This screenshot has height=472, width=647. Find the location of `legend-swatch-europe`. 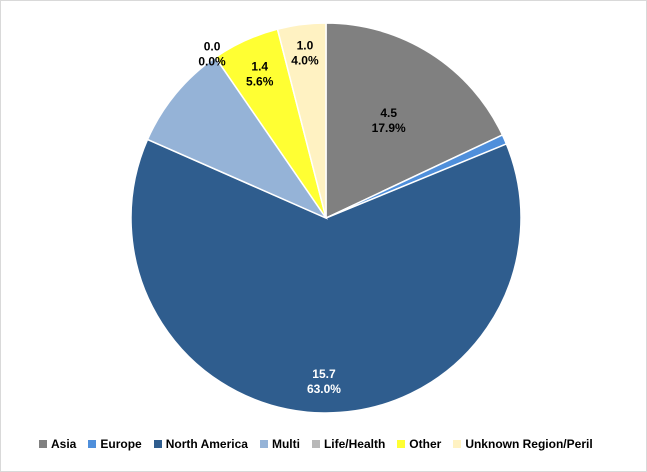

legend-swatch-europe is located at coordinates (92, 444).